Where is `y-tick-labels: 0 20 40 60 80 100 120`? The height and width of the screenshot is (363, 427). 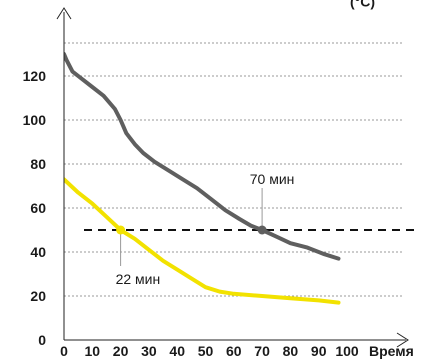
y-tick-labels: 0 20 40 60 80 100 120 is located at coordinates (35, 208).